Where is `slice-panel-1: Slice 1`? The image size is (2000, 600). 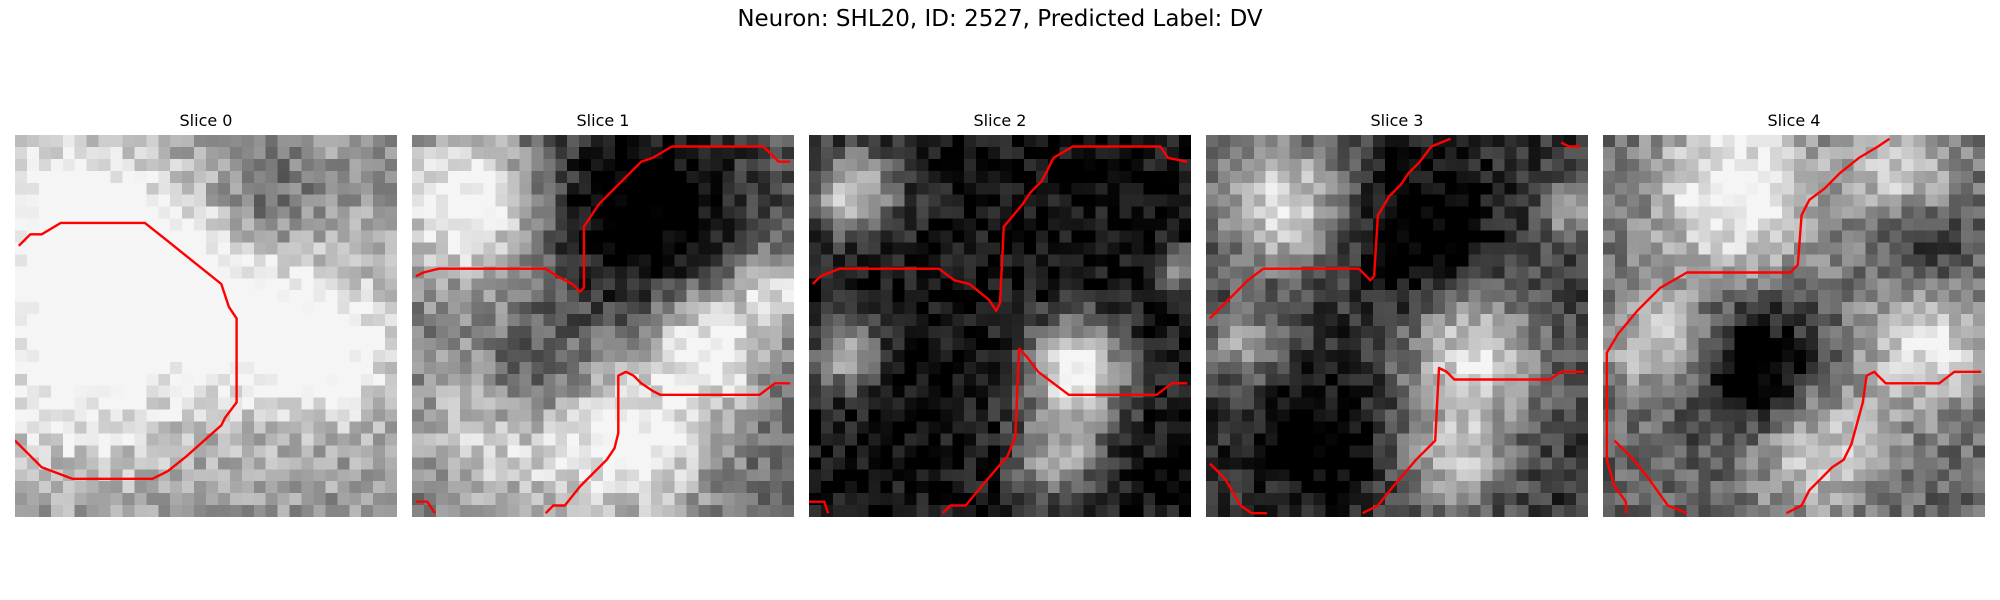
slice-panel-1: Slice 1 is located at coordinates (603, 313).